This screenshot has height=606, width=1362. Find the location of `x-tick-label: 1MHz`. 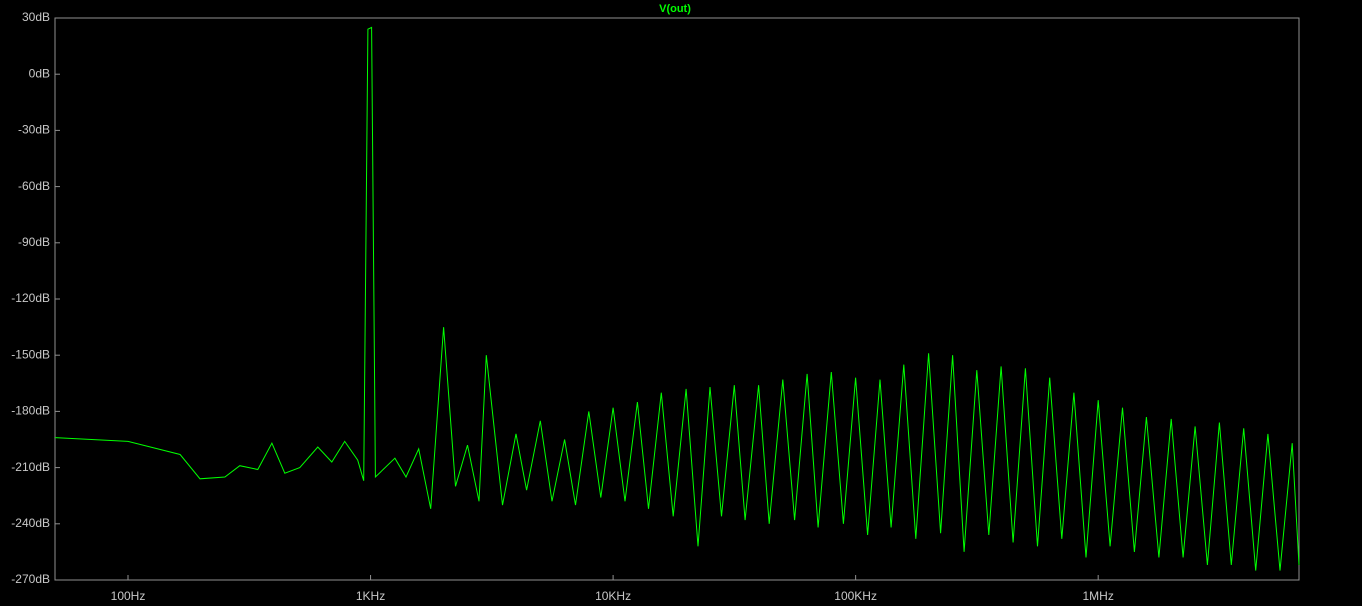

x-tick-label: 1MHz is located at coordinates (1098, 596).